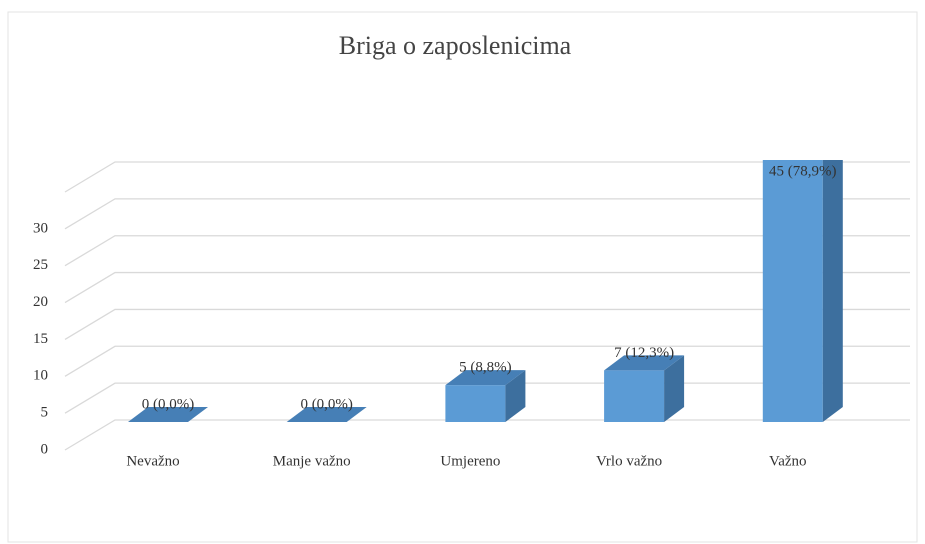 The height and width of the screenshot is (544, 925). What do you see at coordinates (485, 368) in the screenshot?
I see `value-label: 5 (8,8%)` at bounding box center [485, 368].